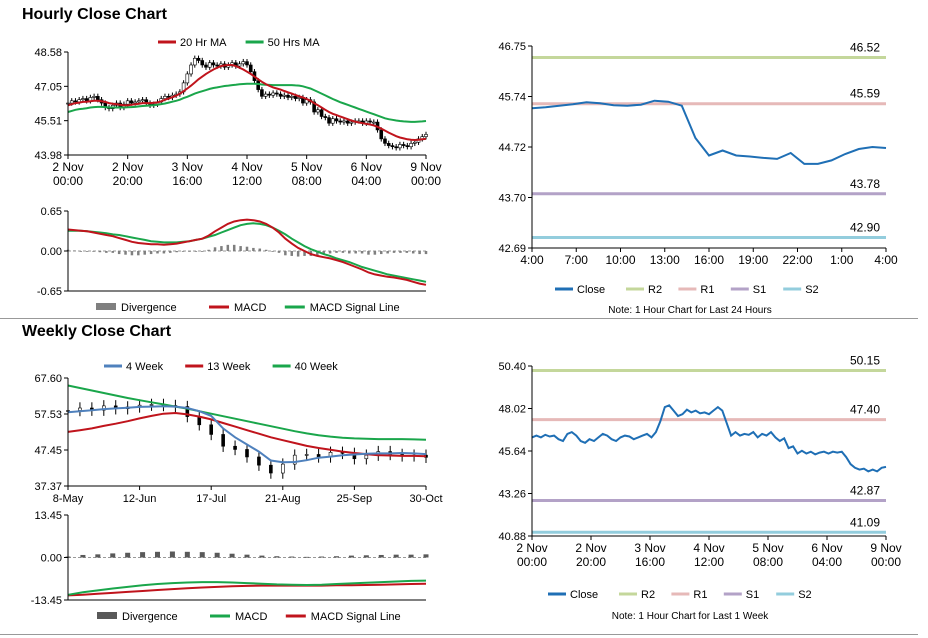 This screenshot has height=638, width=928. I want to click on hourly-ma20-line, so click(247, 103).